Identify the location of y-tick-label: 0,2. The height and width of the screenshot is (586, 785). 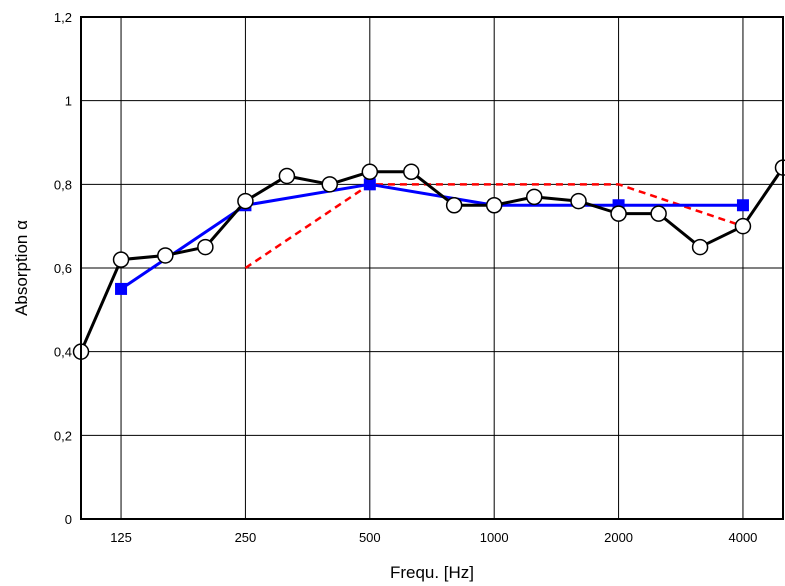
(63, 435).